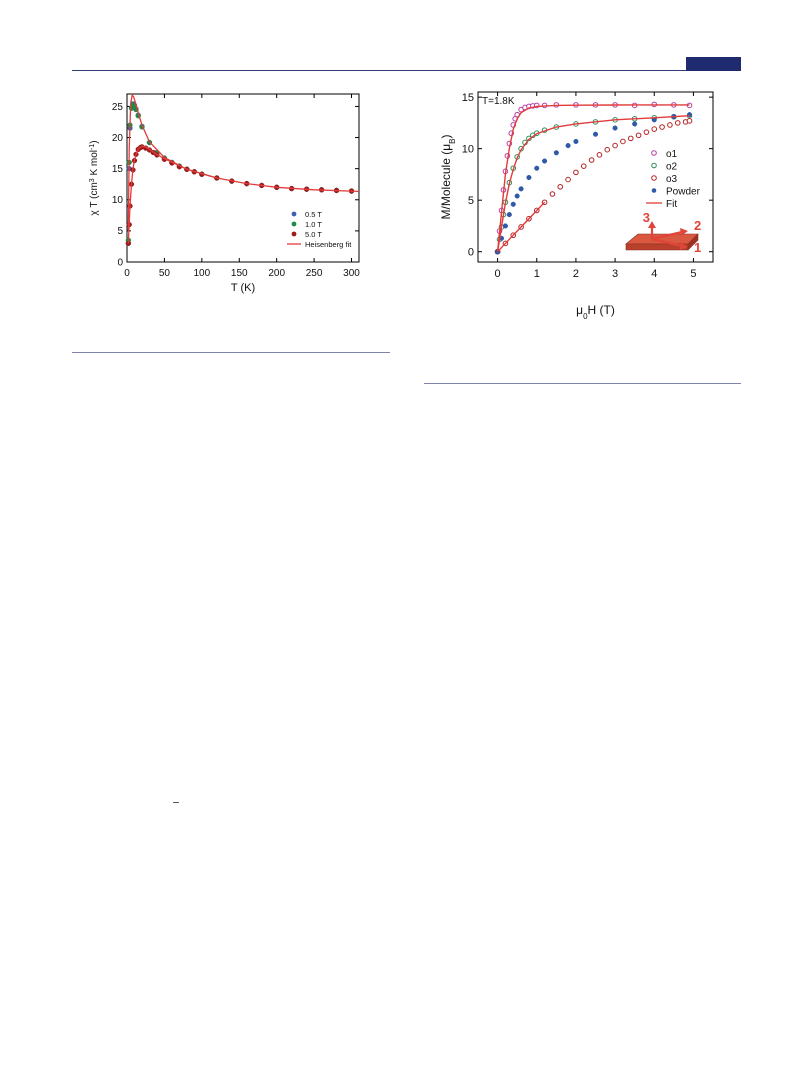 The image size is (809, 1067). What do you see at coordinates (118, 107) in the screenshot?
I see `y-tick-label: 25` at bounding box center [118, 107].